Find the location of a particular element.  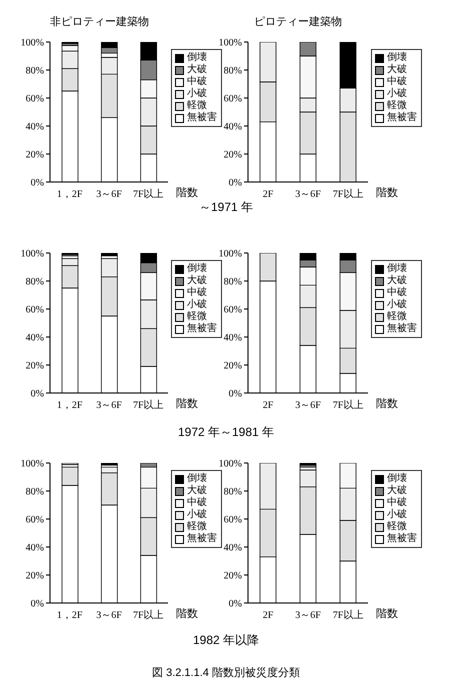

chart-title: 非ピロティー建築物 is located at coordinates (99, 22).